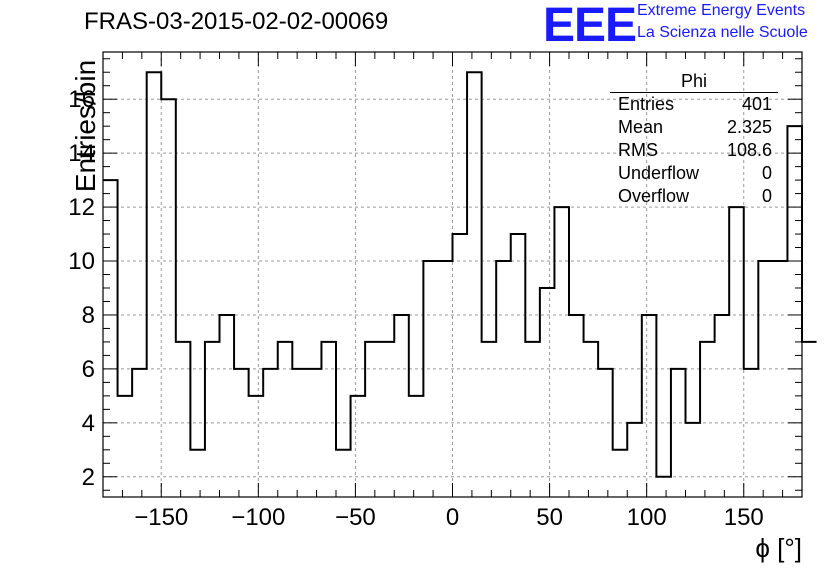 This screenshot has height=572, width=836. Describe the element at coordinates (694, 127) in the screenshot. I see `stats-row-mean: Mean 2.325` at that location.